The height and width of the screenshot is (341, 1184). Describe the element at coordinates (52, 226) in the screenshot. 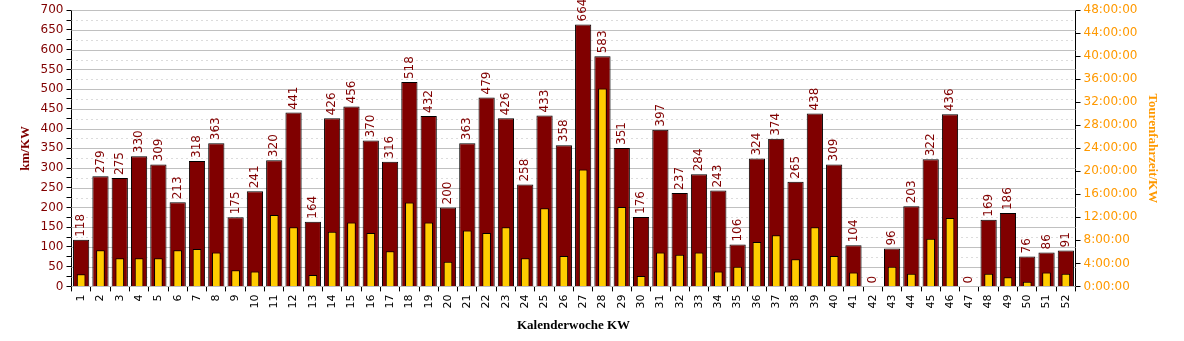

I see `y-tick-label: 150` at that location.